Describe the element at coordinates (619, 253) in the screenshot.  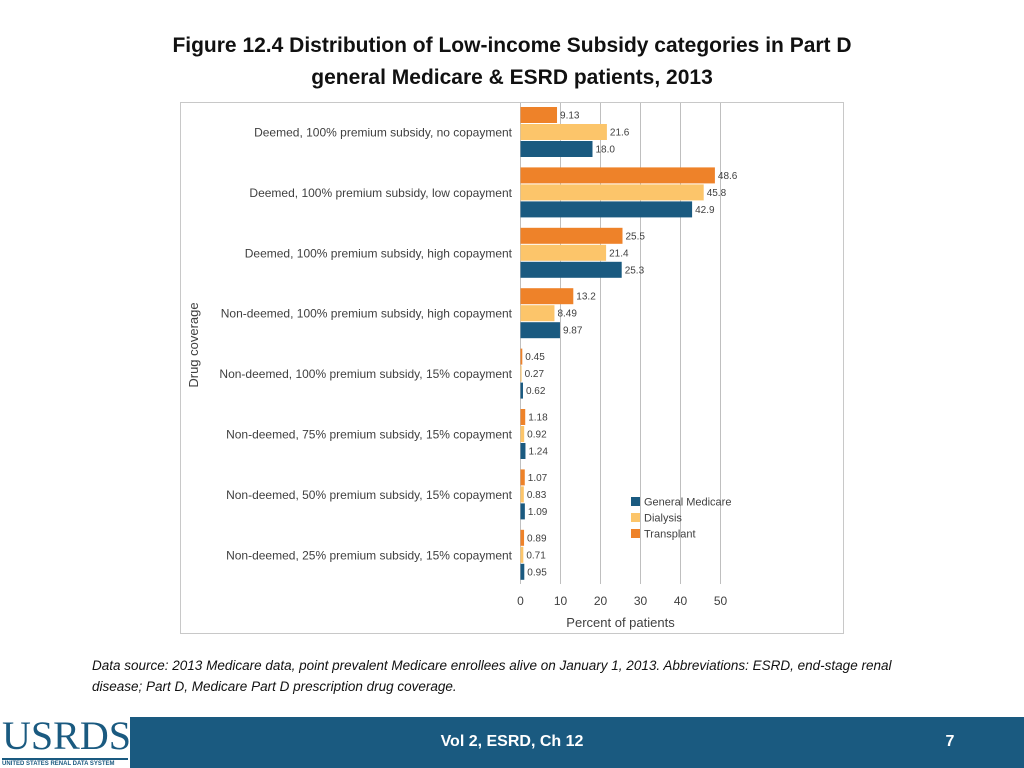
I see `data-label-dialysis-2: 21.4` at that location.